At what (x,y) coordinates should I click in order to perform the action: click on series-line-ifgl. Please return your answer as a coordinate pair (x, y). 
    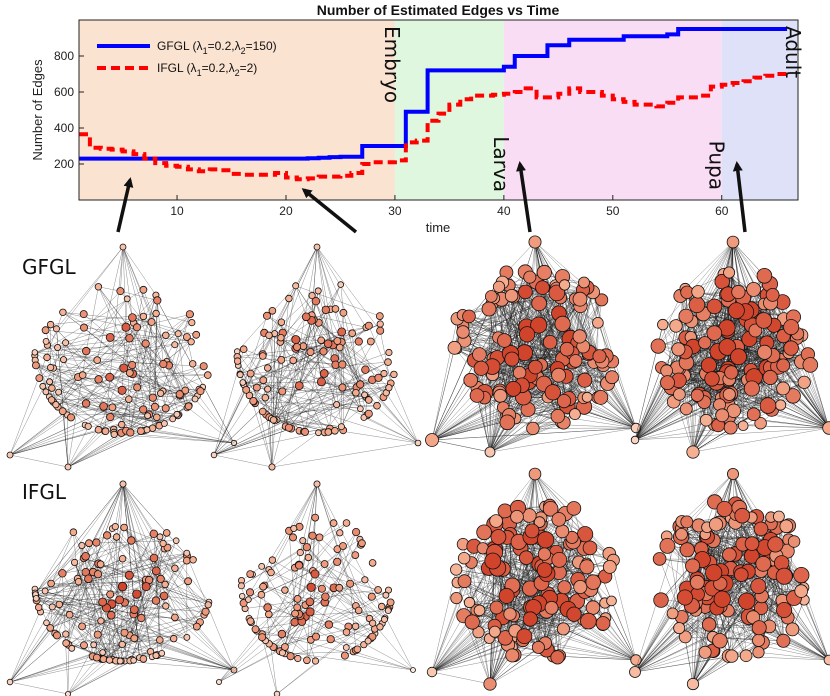
    Looking at the image, I should click on (433, 127).